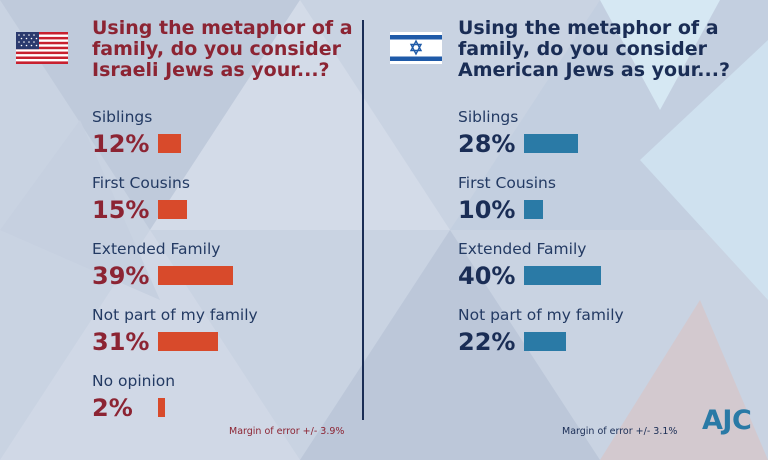 The height and width of the screenshot is (460, 768). What do you see at coordinates (518, 144) in the screenshot?
I see `value-row: 28%` at bounding box center [518, 144].